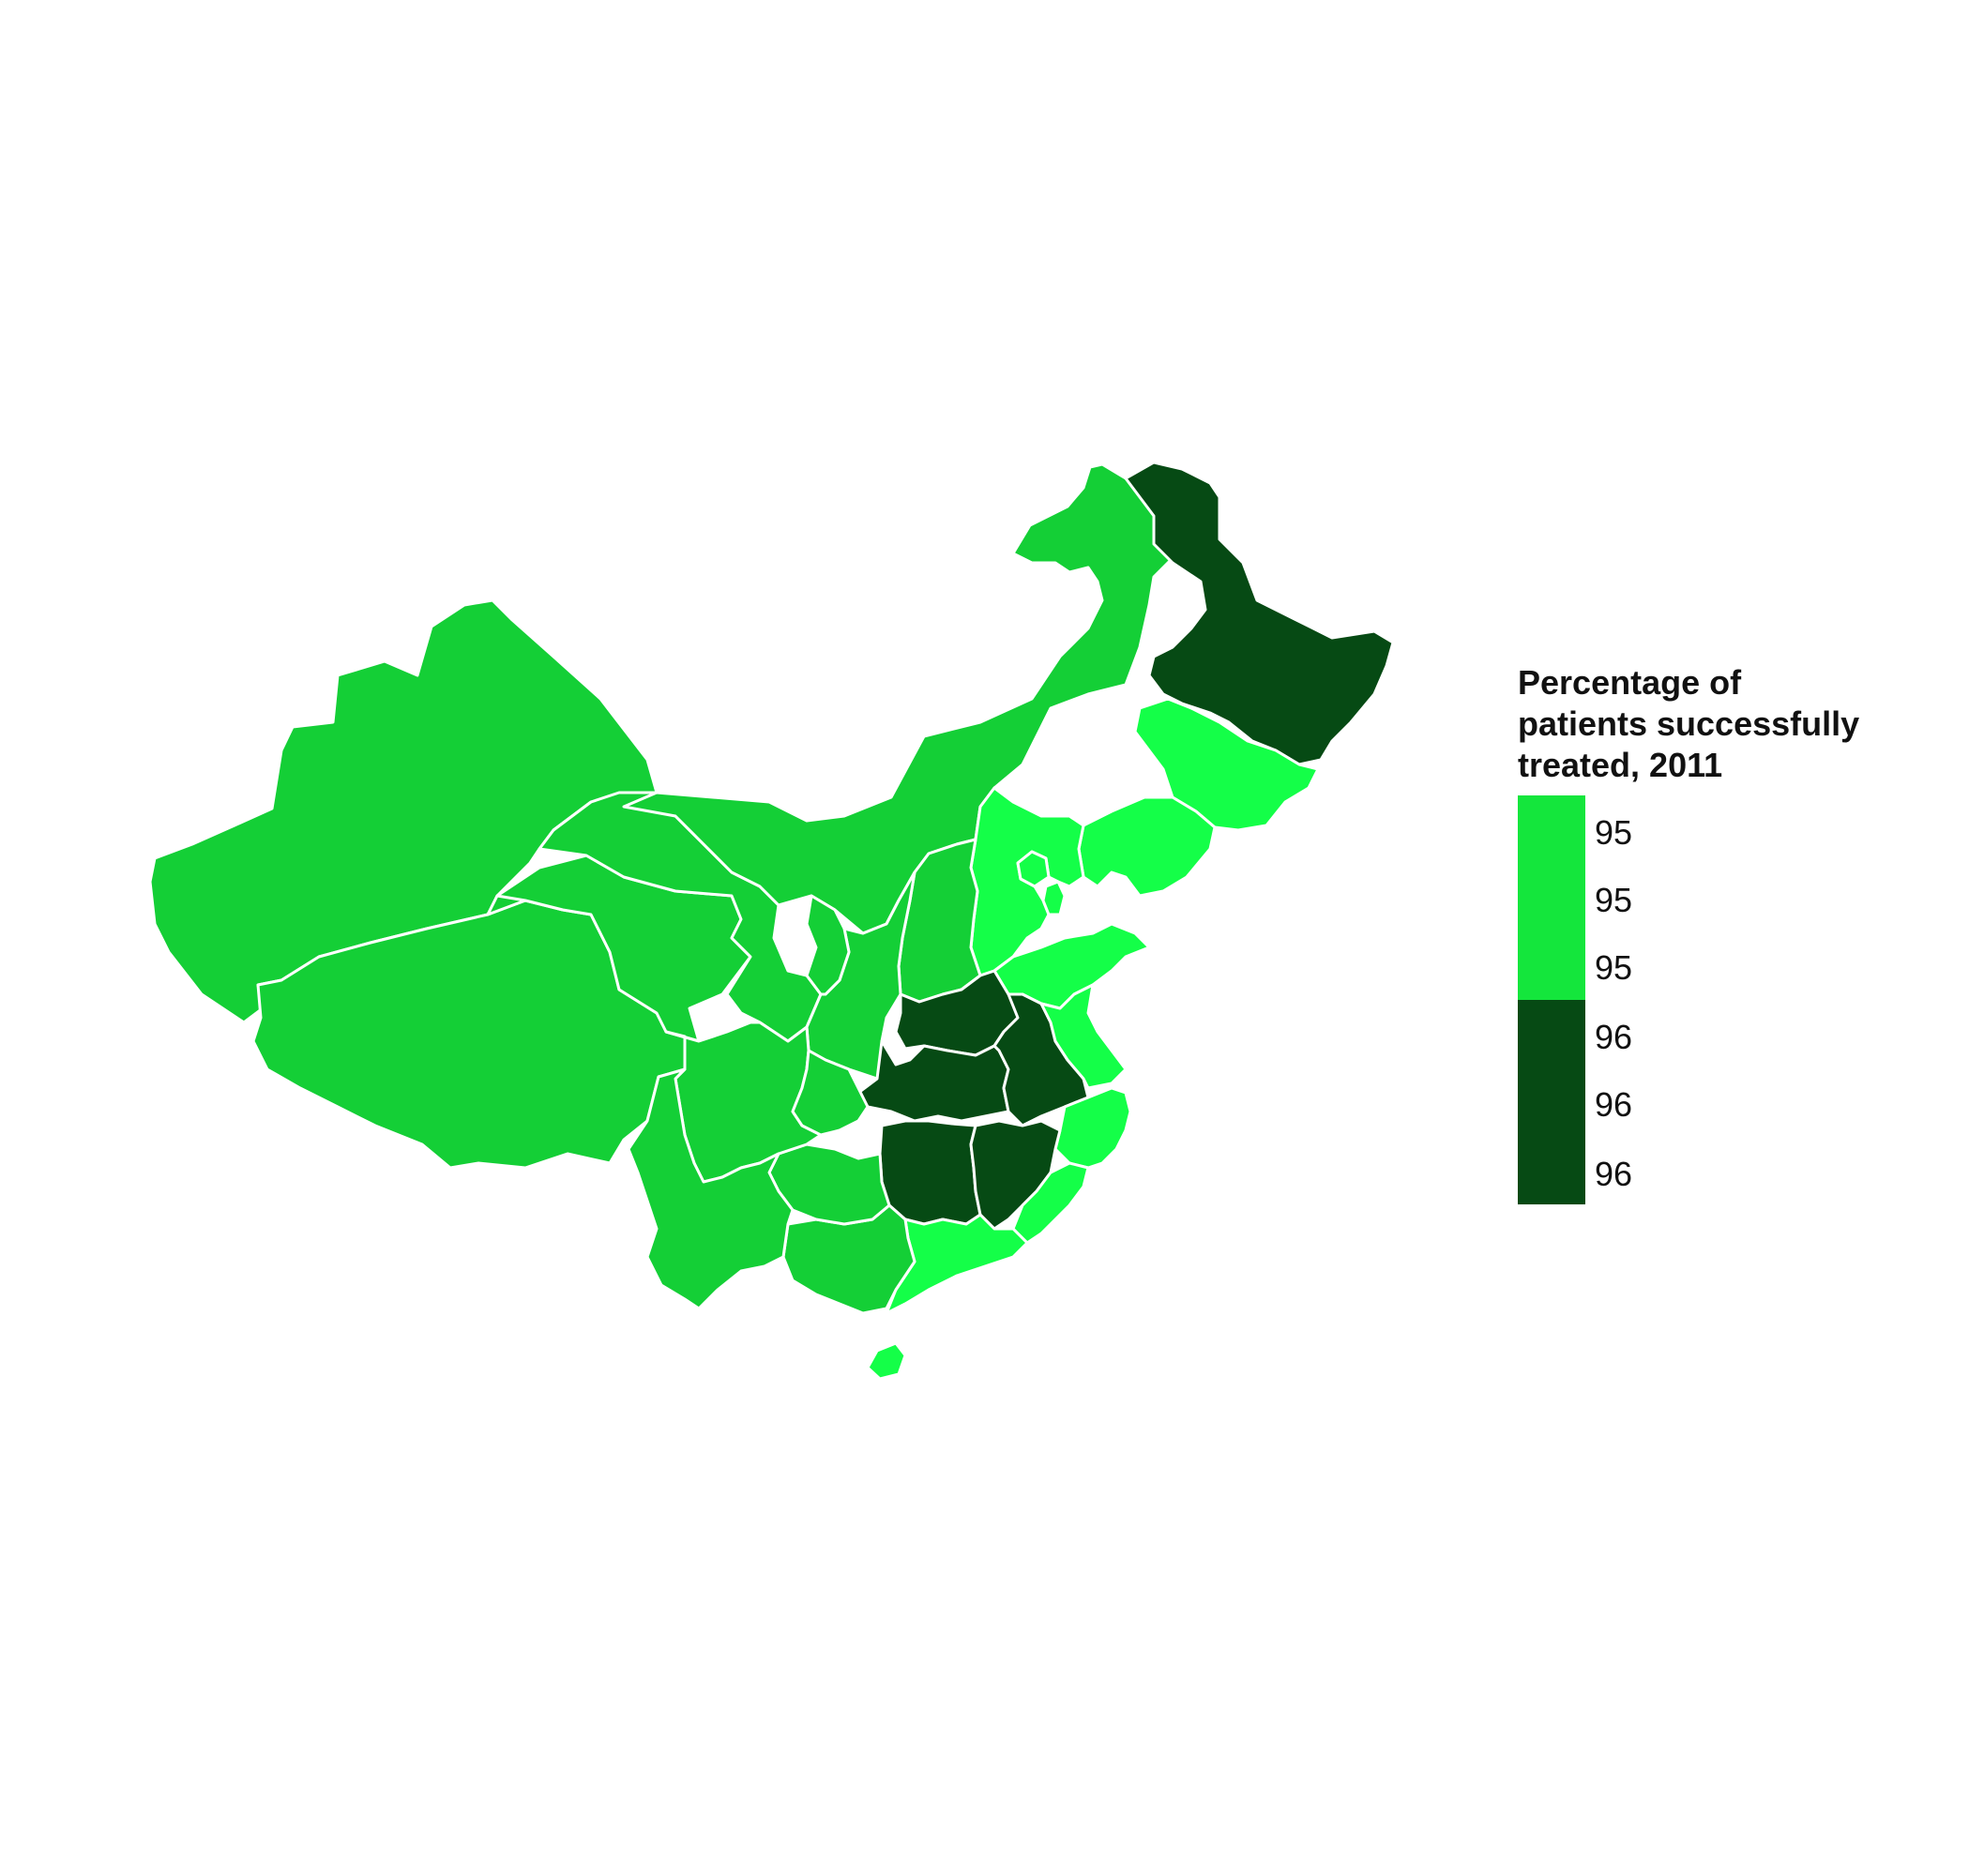 The height and width of the screenshot is (1876, 1984). I want to click on legend-color-bar: 95 95 95 96 96 96, so click(1715, 999).